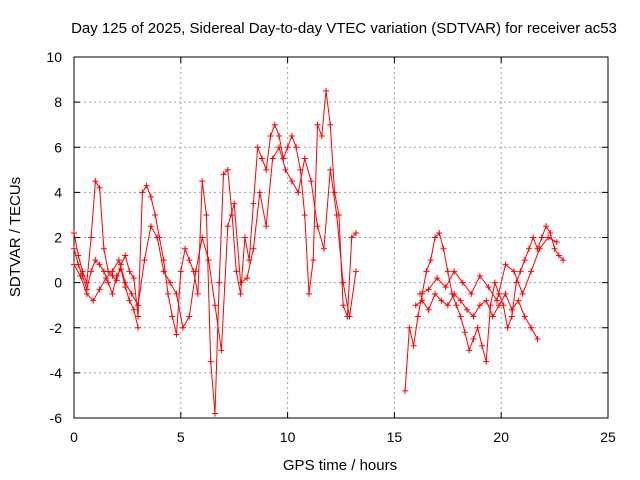 The height and width of the screenshot is (480, 640). I want to click on x-tick-label: 15, so click(395, 437).